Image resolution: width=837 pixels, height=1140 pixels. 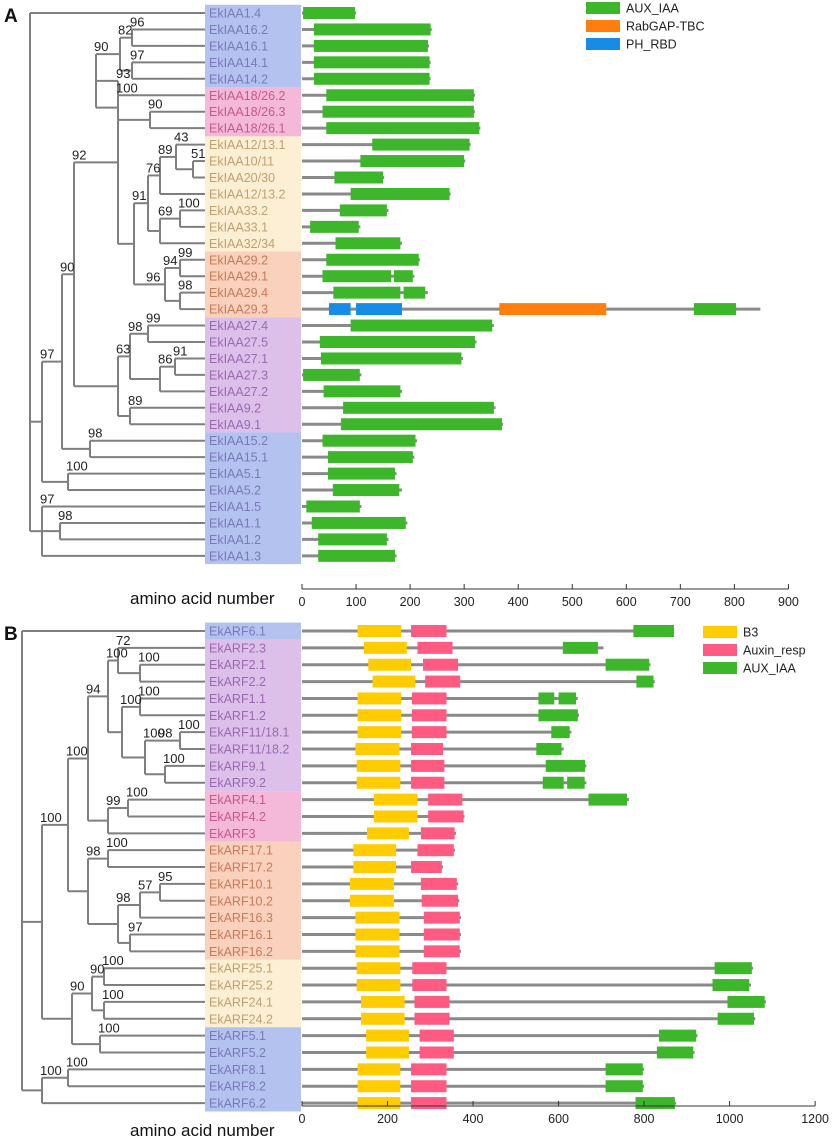 What do you see at coordinates (238, 293) in the screenshot?
I see `gene-label: EkIAA29.4` at bounding box center [238, 293].